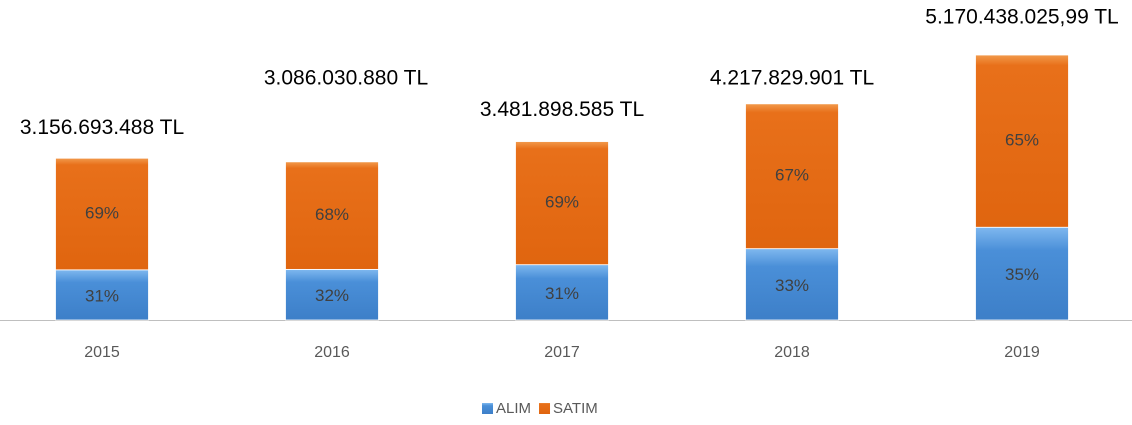 The image size is (1132, 425). What do you see at coordinates (513, 408) in the screenshot?
I see `legend-label: ALIM` at bounding box center [513, 408].